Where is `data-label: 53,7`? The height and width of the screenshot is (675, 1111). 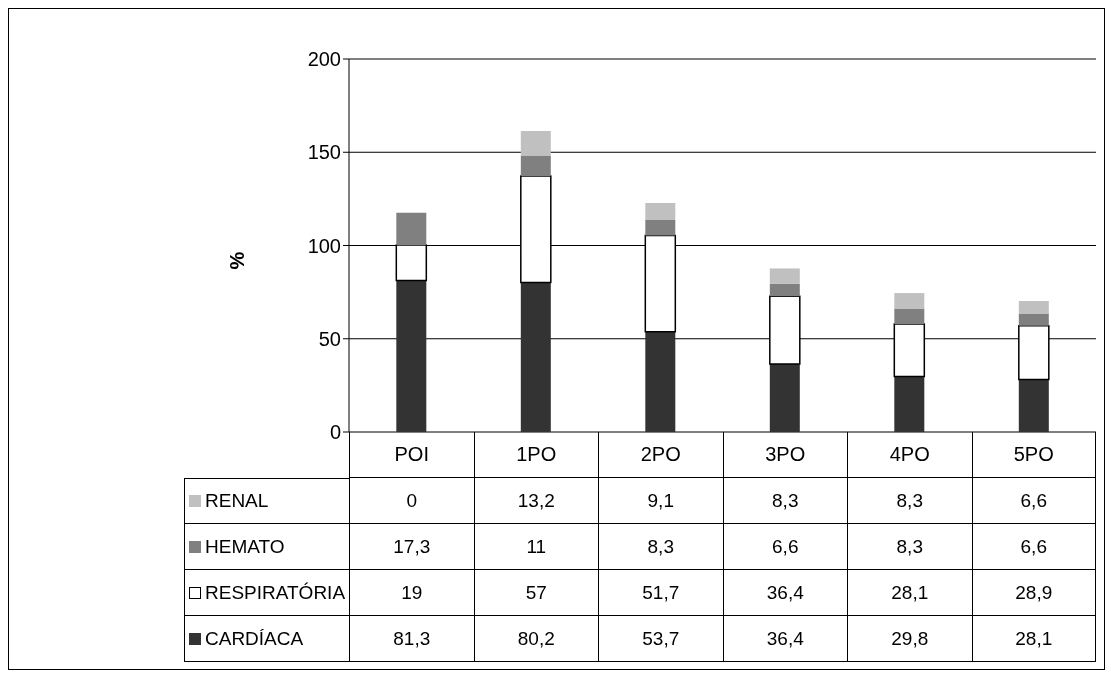
data-label: 53,7 is located at coordinates (660, 639).